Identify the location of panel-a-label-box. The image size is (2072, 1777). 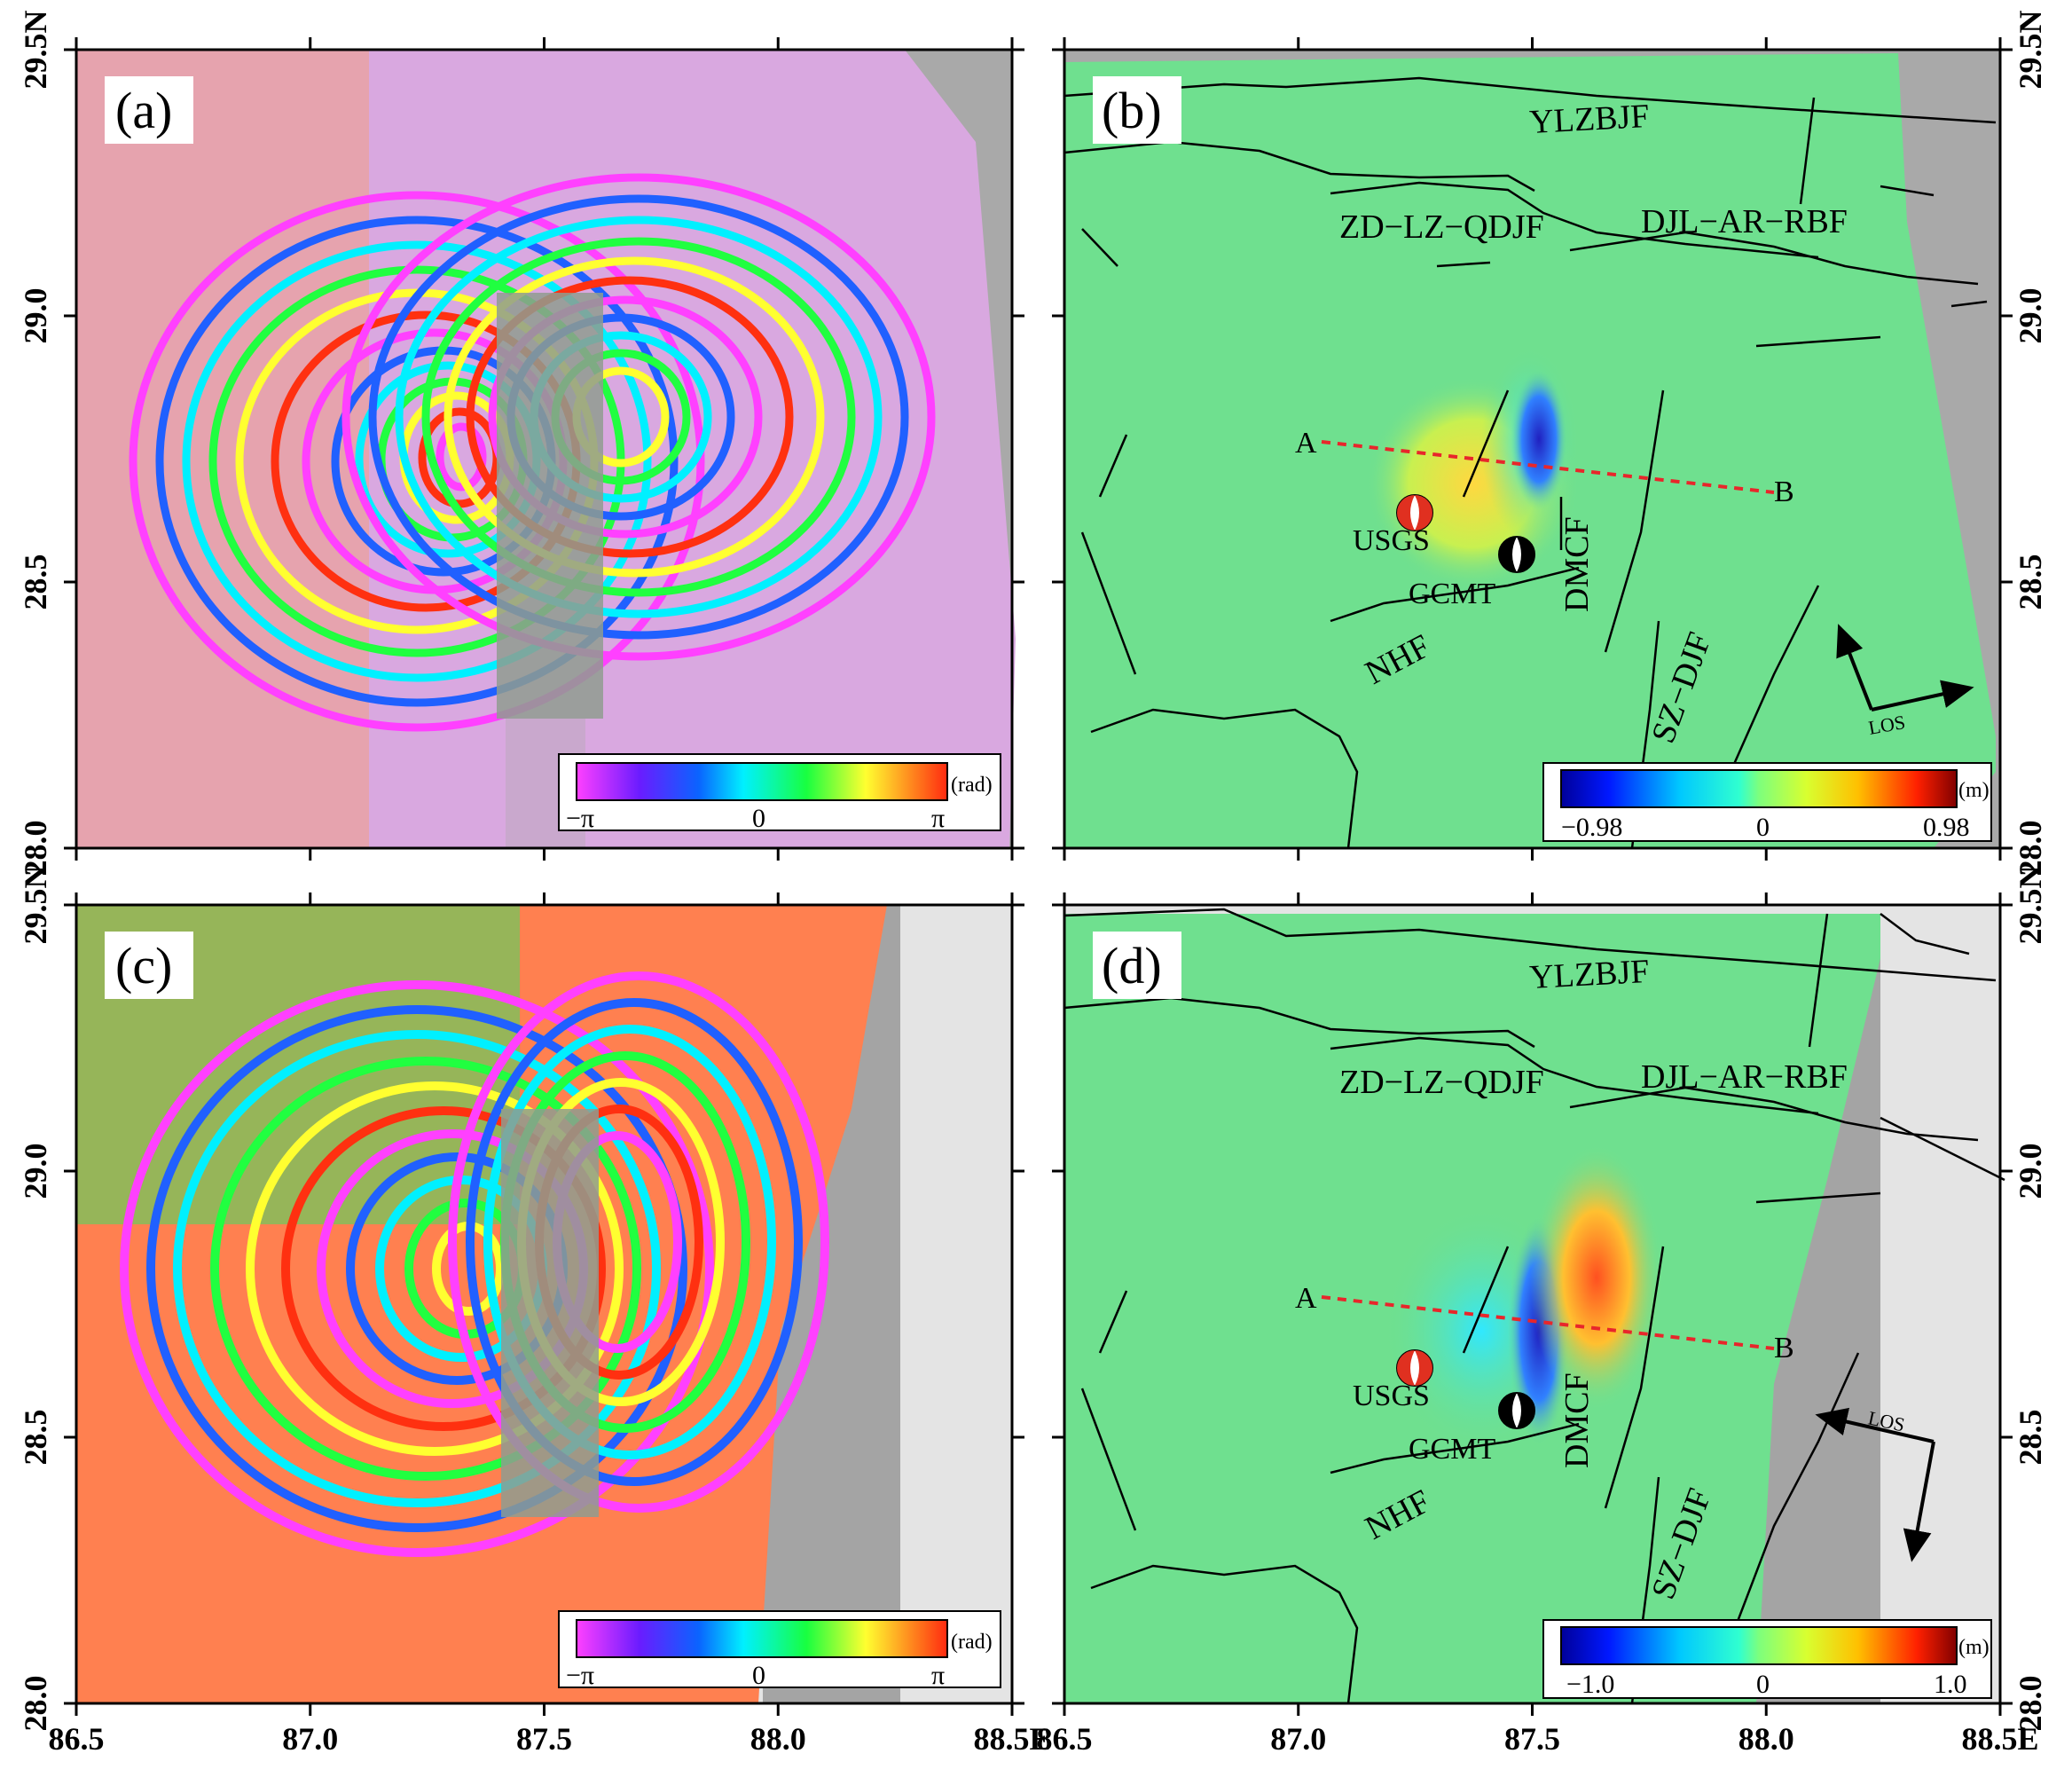
(149, 110).